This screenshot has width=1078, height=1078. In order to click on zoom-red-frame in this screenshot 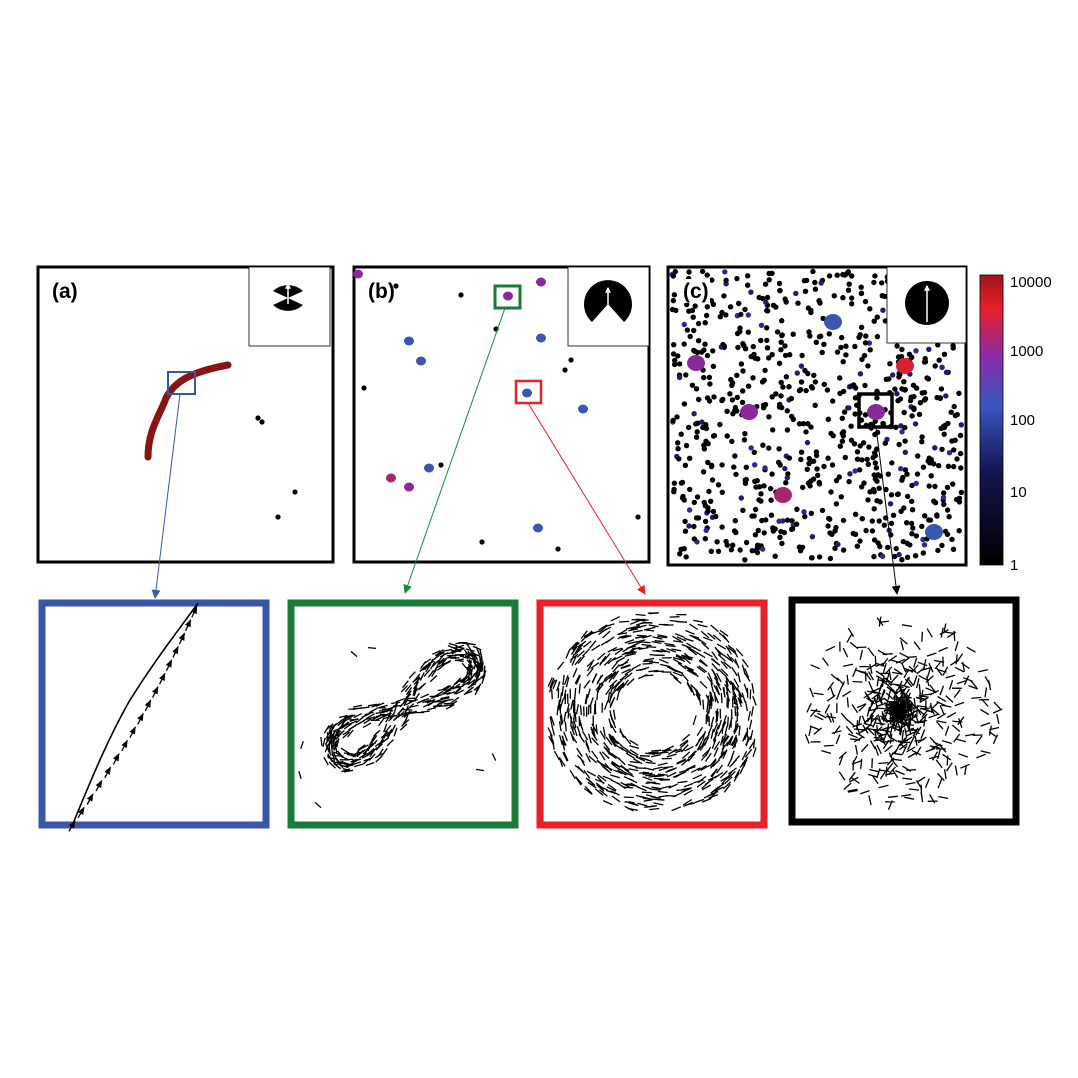, I will do `click(652, 714)`.